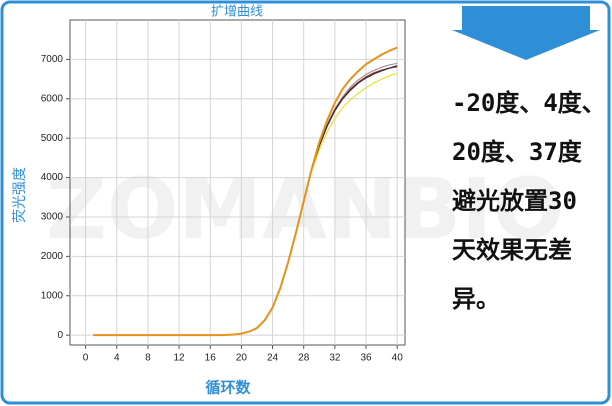 The height and width of the screenshot is (406, 612). I want to click on y-axis-label: 荧光强度, so click(19, 195).